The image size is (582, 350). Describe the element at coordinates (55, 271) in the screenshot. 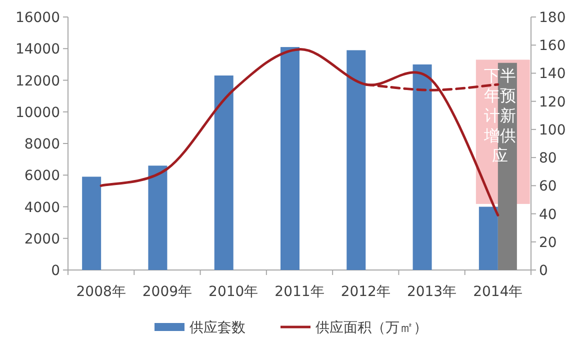

I see `y-tick-label: 0` at that location.